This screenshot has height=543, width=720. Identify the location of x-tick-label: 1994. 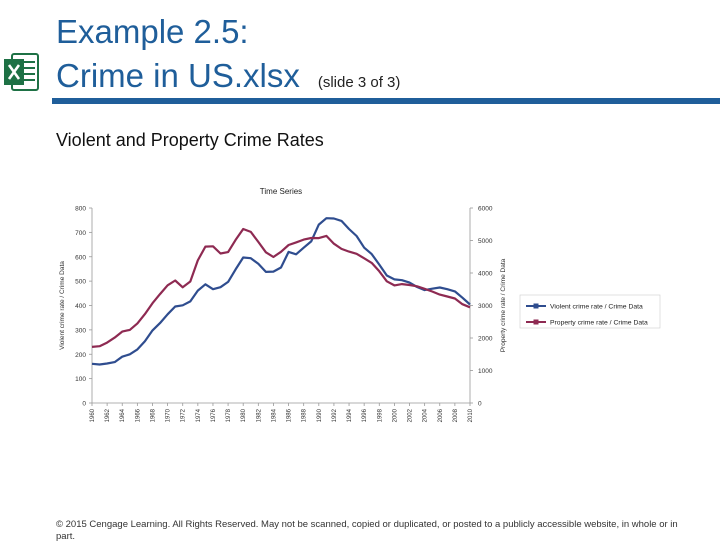
(350, 415).